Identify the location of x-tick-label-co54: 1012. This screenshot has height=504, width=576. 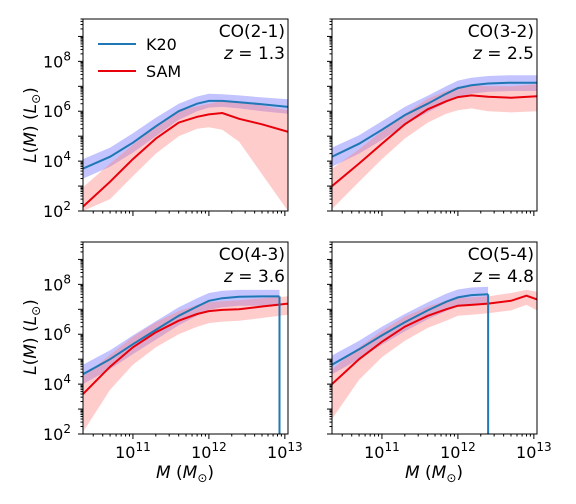
(458, 451).